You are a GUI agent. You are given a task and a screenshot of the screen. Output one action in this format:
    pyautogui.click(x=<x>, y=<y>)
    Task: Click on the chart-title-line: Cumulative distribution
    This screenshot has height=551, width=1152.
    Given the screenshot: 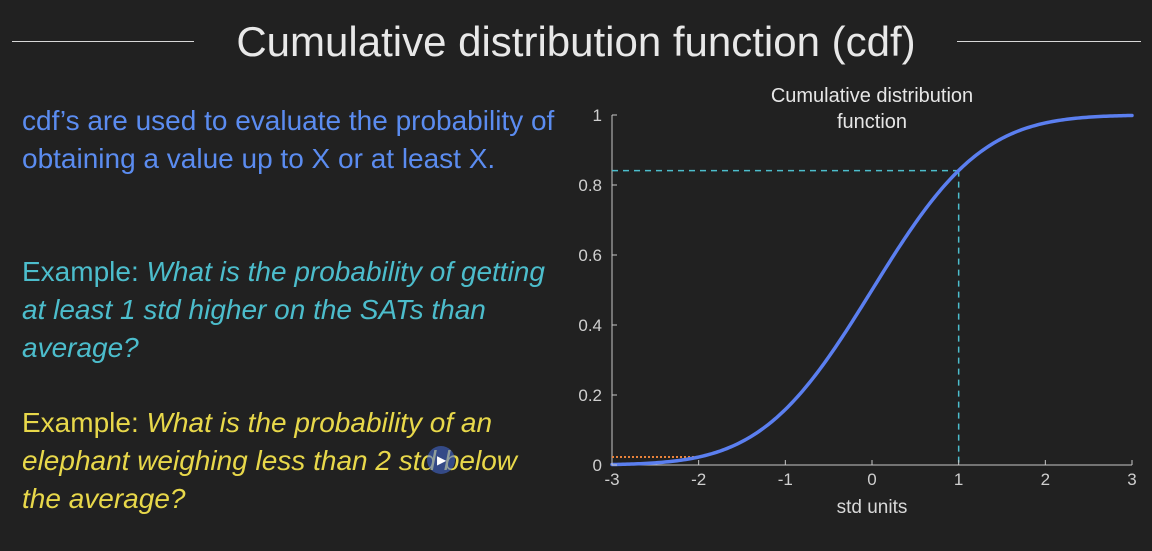 What is the action you would take?
    pyautogui.click(x=872, y=96)
    